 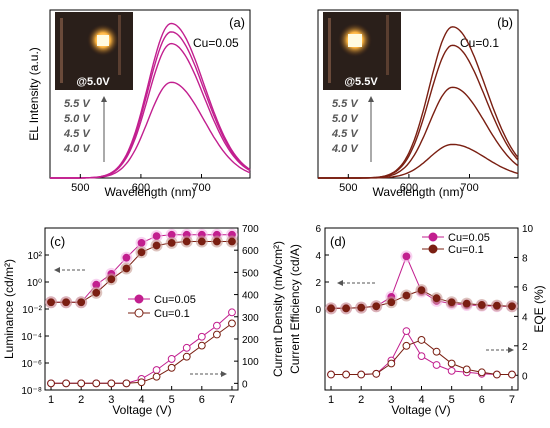 I want to click on panel-a-inset: @5.0V, so click(x=94, y=51).